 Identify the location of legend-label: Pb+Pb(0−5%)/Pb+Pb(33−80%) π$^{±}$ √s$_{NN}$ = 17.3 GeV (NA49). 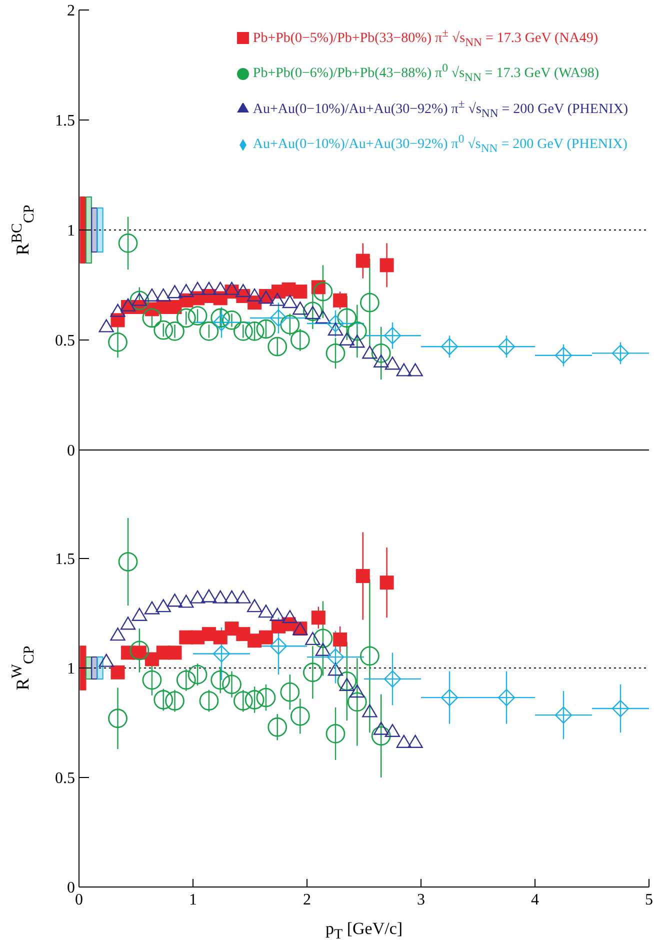
(425, 37).